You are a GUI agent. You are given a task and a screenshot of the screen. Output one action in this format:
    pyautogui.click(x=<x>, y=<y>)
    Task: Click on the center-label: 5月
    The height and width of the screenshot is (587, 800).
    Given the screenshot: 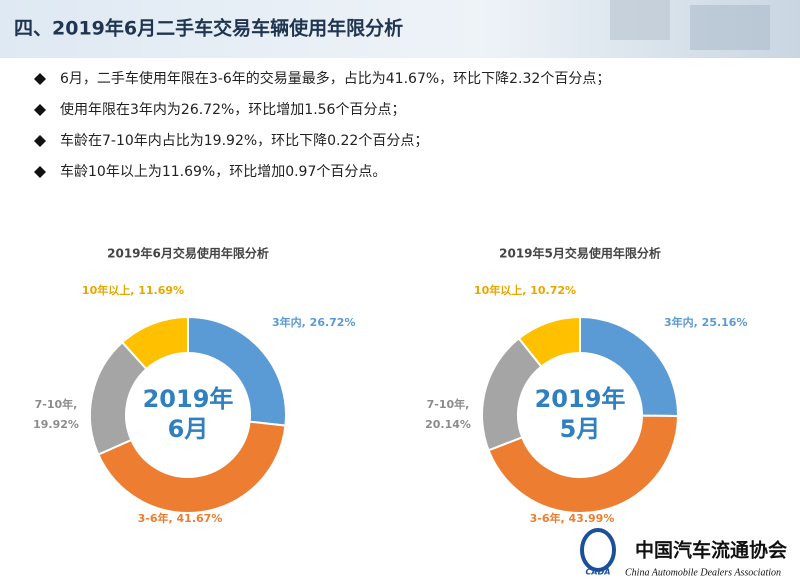 What is the action you would take?
    pyautogui.click(x=580, y=429)
    